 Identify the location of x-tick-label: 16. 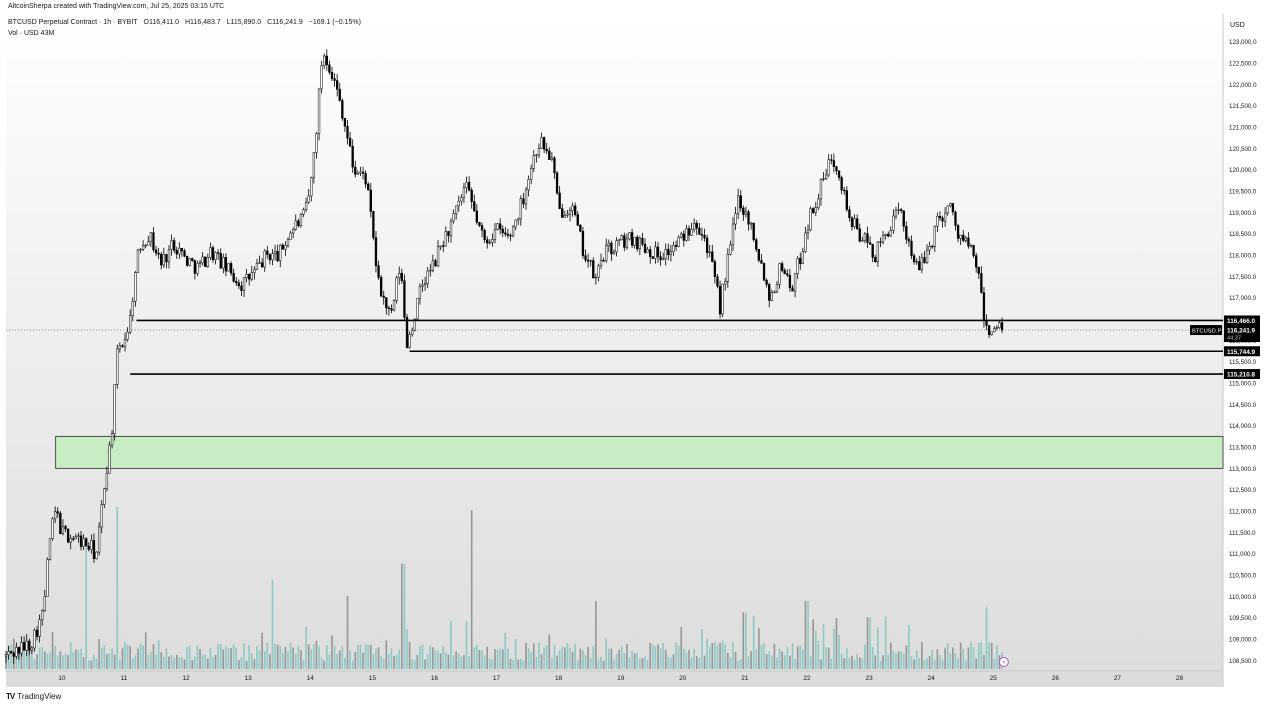
(435, 678).